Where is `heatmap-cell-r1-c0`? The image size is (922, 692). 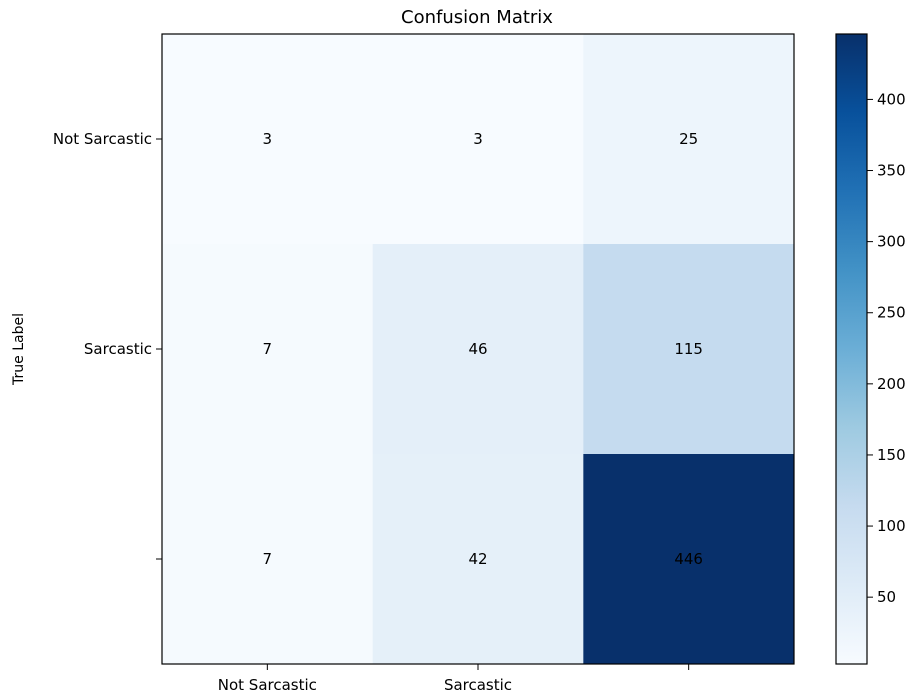 heatmap-cell-r1-c0 is located at coordinates (268, 349).